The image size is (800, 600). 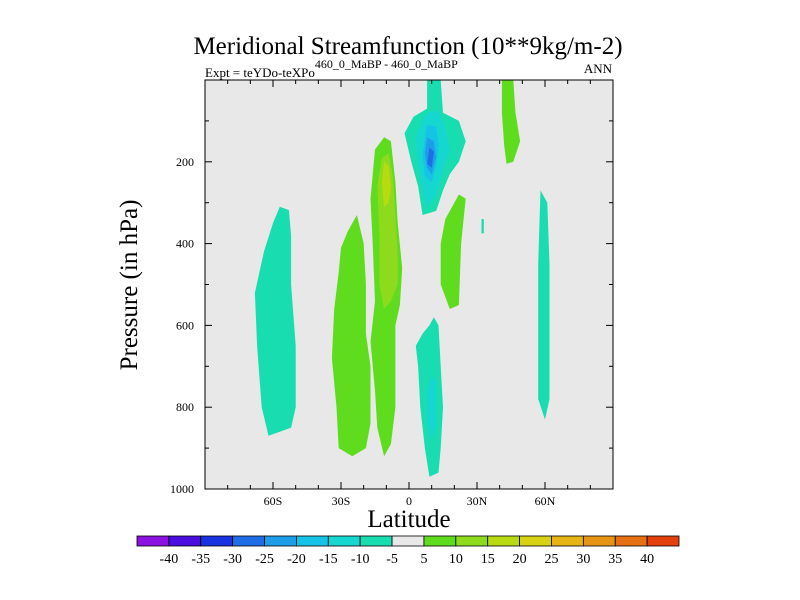 I want to click on y-tick-labels: 200 400 600 800 1000, so click(x=182, y=325).